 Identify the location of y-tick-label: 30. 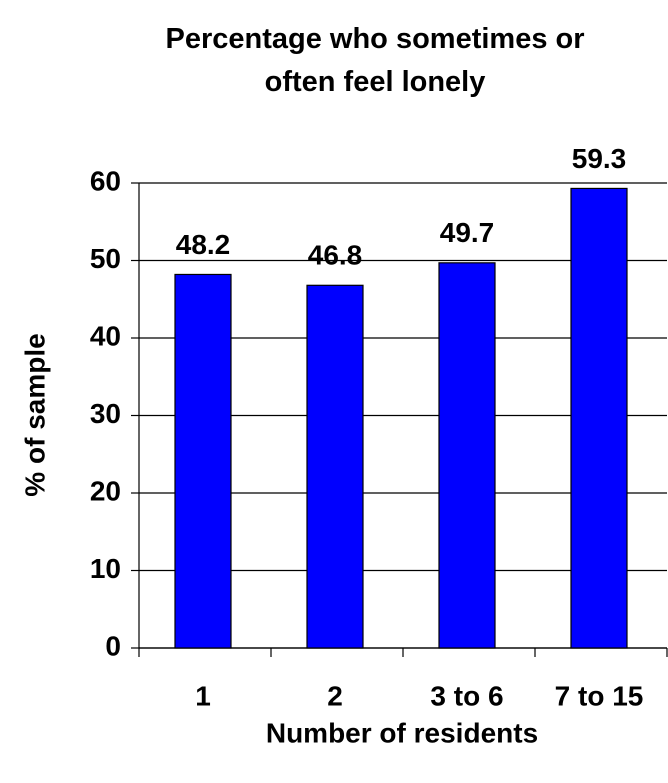
(105, 413).